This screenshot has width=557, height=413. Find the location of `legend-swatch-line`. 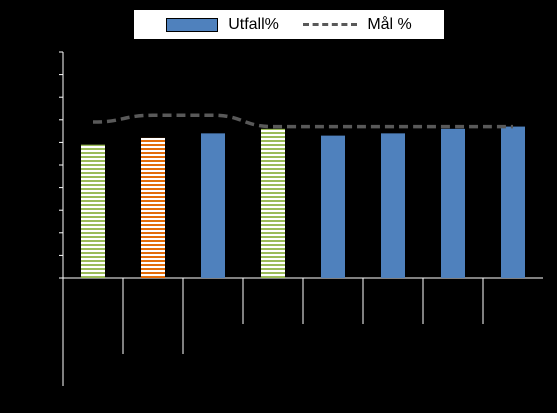

legend-swatch-line is located at coordinates (330, 24).